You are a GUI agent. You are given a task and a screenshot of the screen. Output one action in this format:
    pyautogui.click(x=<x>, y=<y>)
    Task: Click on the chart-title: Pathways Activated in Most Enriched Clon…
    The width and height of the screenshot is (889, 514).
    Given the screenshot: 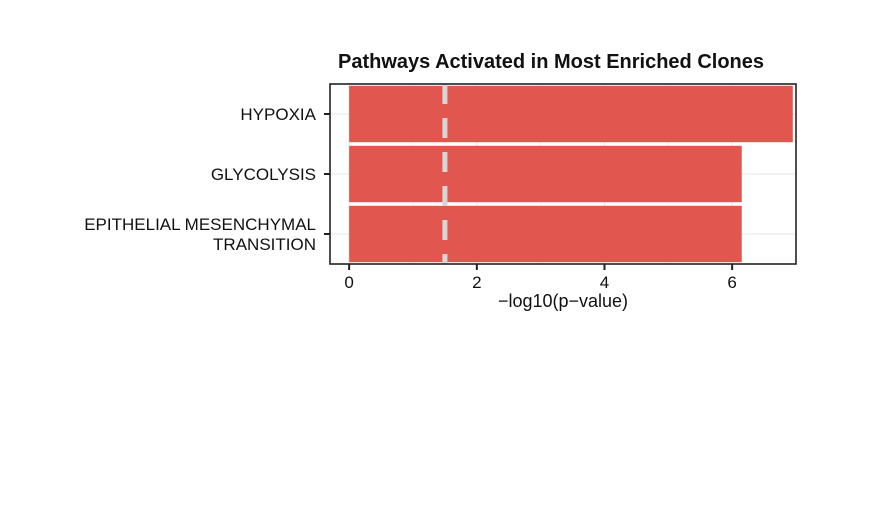 What is the action you would take?
    pyautogui.click(x=551, y=62)
    